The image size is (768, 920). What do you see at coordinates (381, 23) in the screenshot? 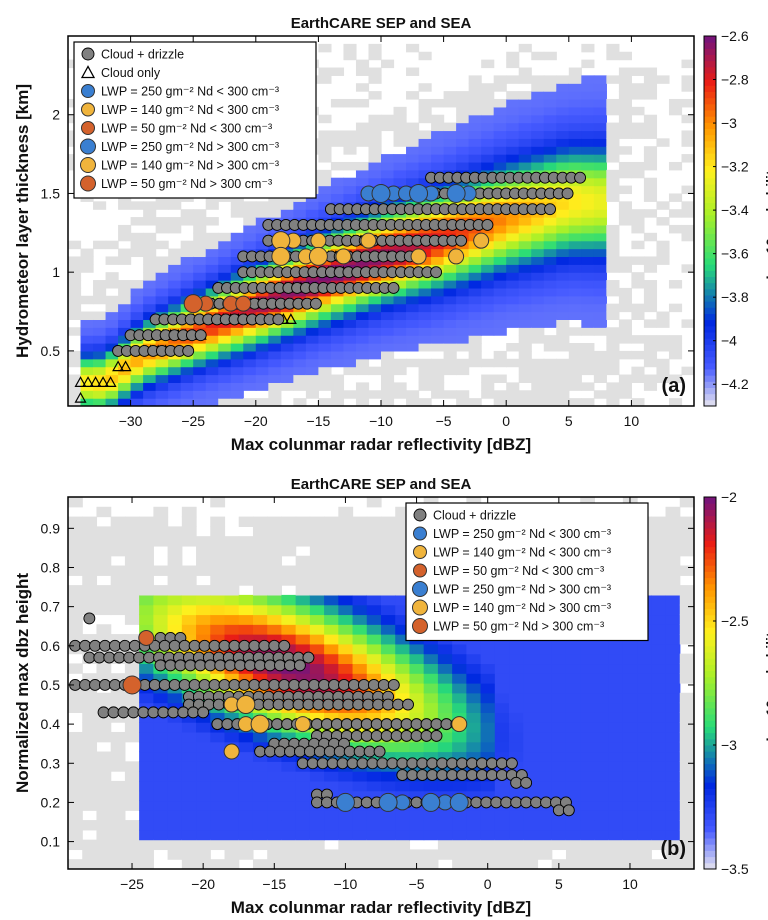
I see `chart-title: EarthCARE SEP and SEA` at bounding box center [381, 23].